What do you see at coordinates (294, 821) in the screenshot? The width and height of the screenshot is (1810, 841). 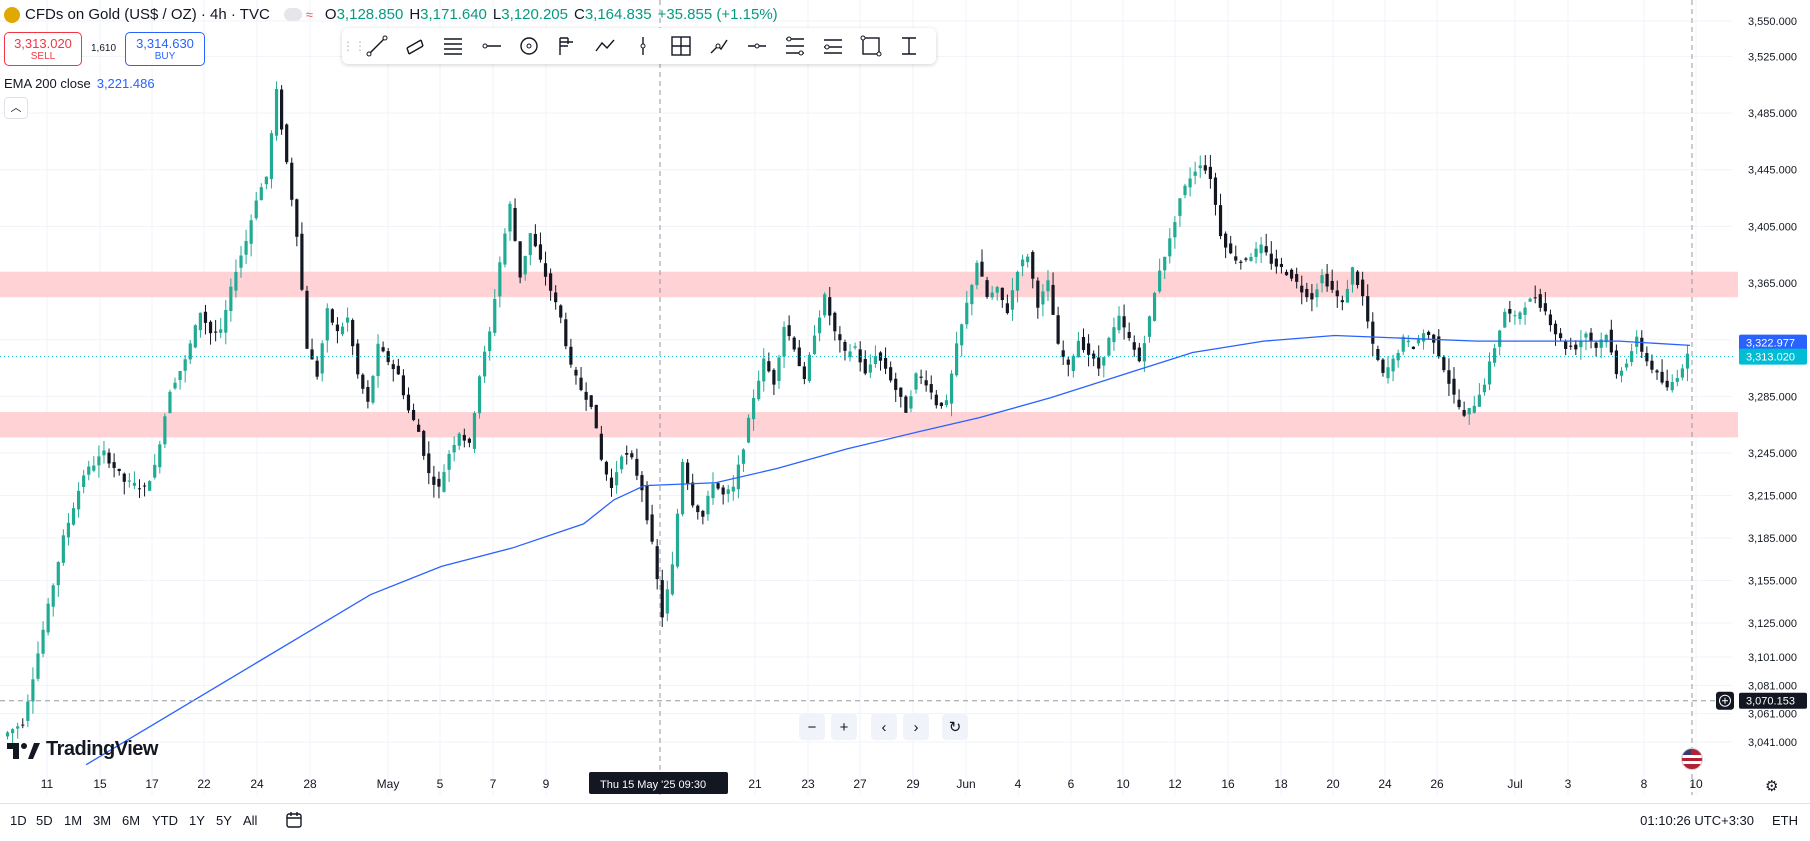 I see `go-to-date-icon` at bounding box center [294, 821].